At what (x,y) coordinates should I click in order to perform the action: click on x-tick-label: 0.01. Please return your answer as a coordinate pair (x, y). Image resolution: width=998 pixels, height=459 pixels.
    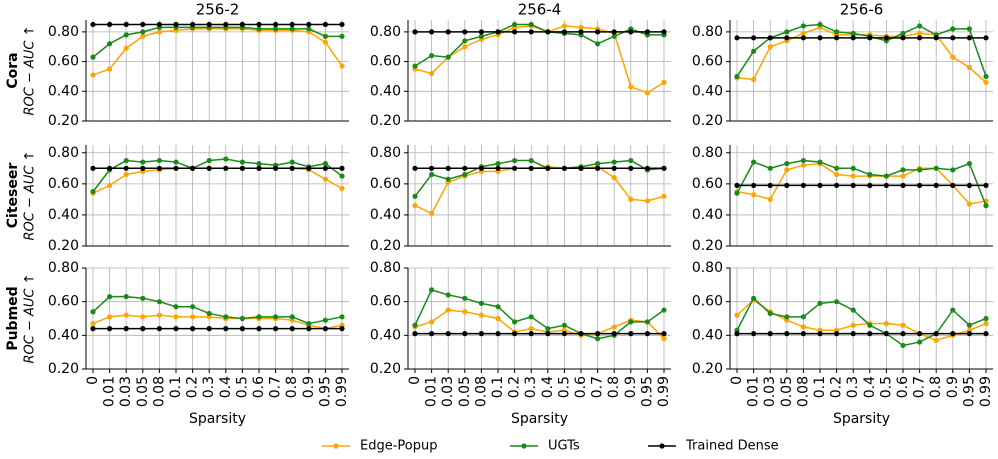
    Looking at the image, I should click on (432, 391).